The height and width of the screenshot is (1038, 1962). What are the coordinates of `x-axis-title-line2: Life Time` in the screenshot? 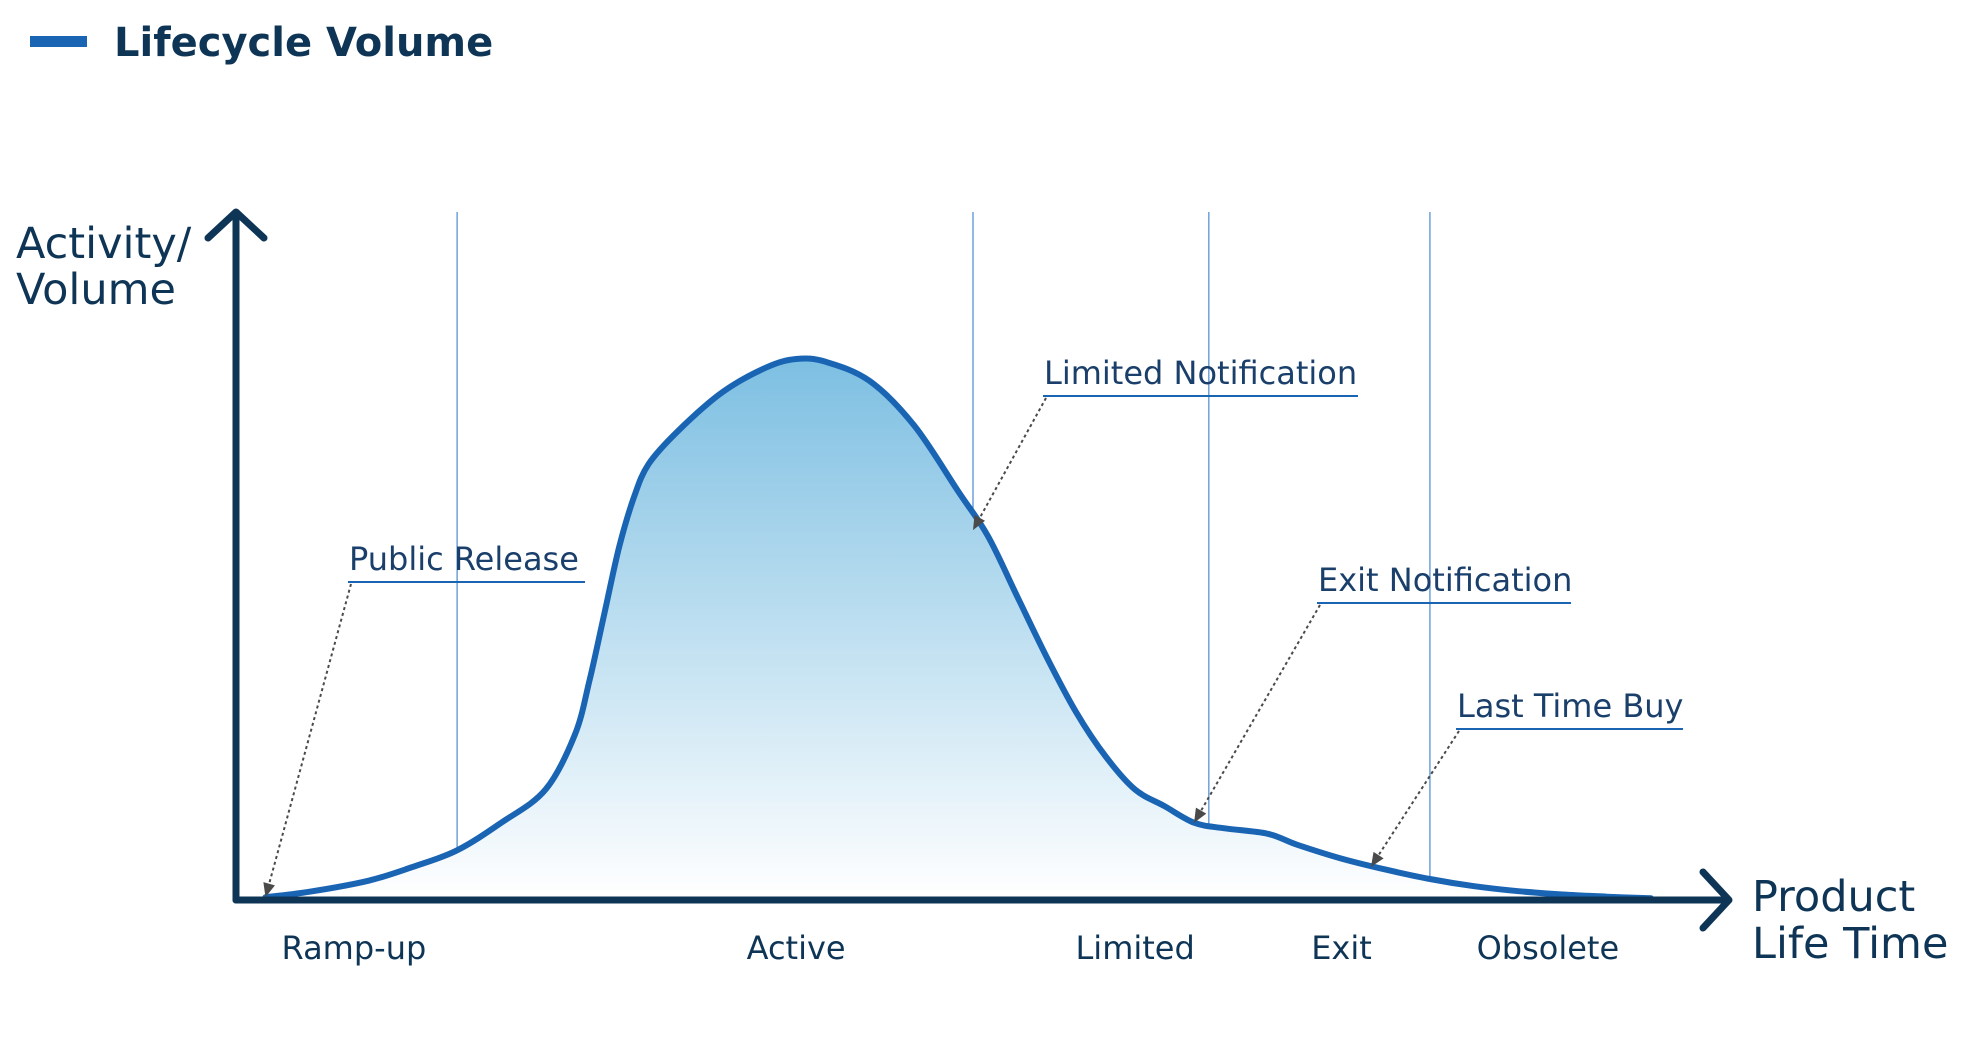 It's located at (1850, 944).